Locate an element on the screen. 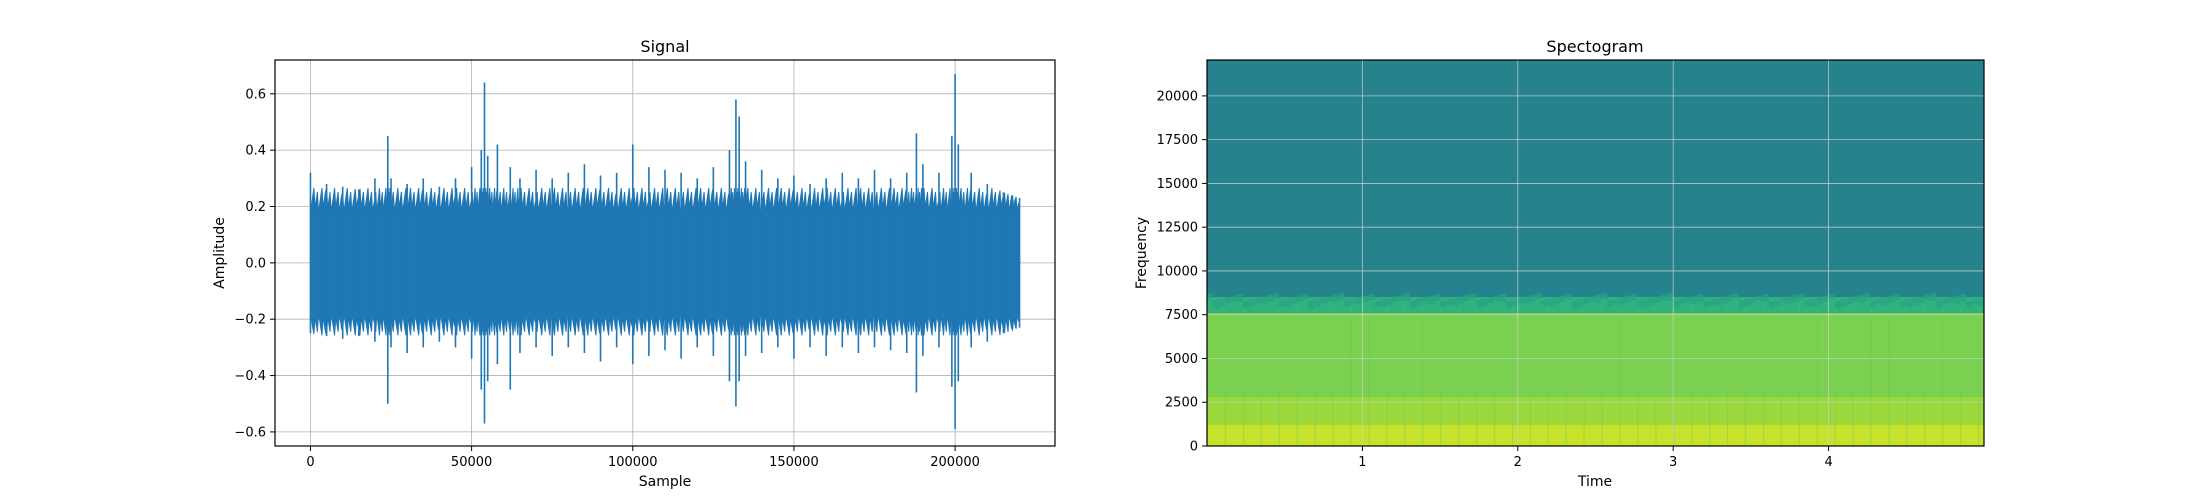  signal-x-axis: 0 50000 100000 150000 200000 is located at coordinates (643, 458).